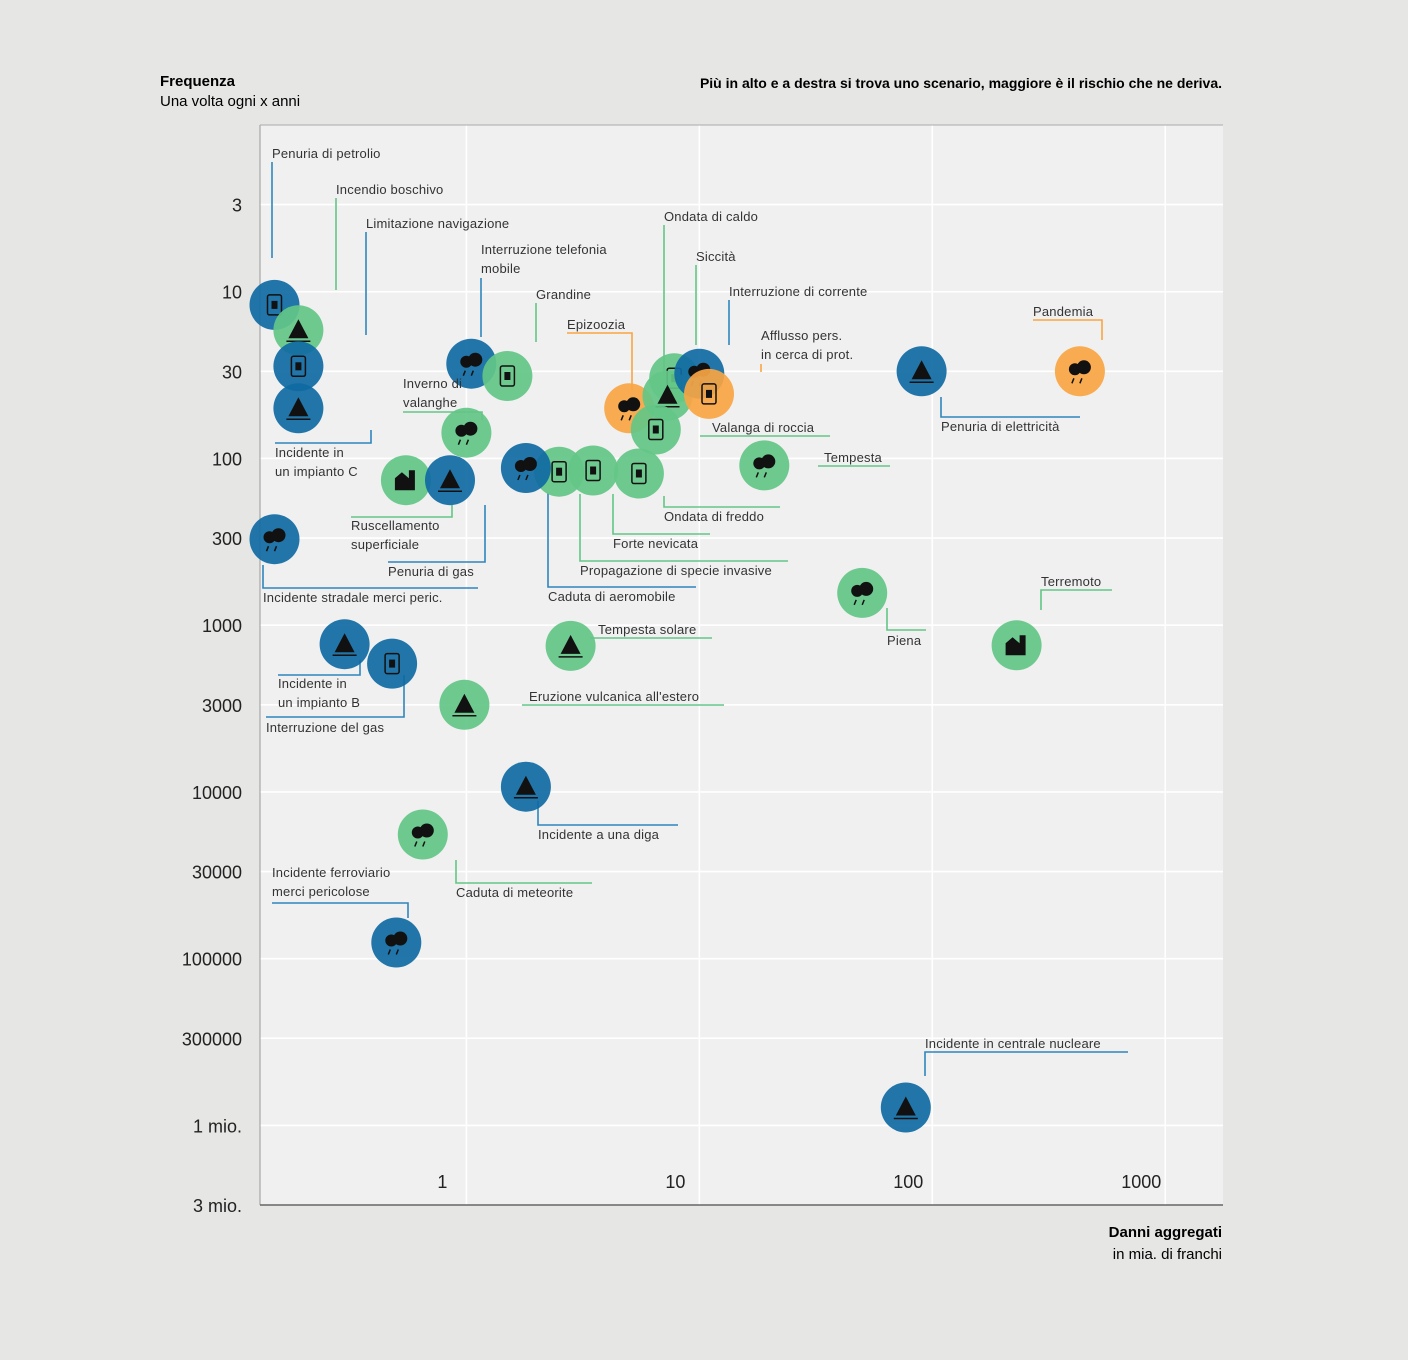  What do you see at coordinates (325, 727) in the screenshot?
I see `scenario-label: Interruzione del gas` at bounding box center [325, 727].